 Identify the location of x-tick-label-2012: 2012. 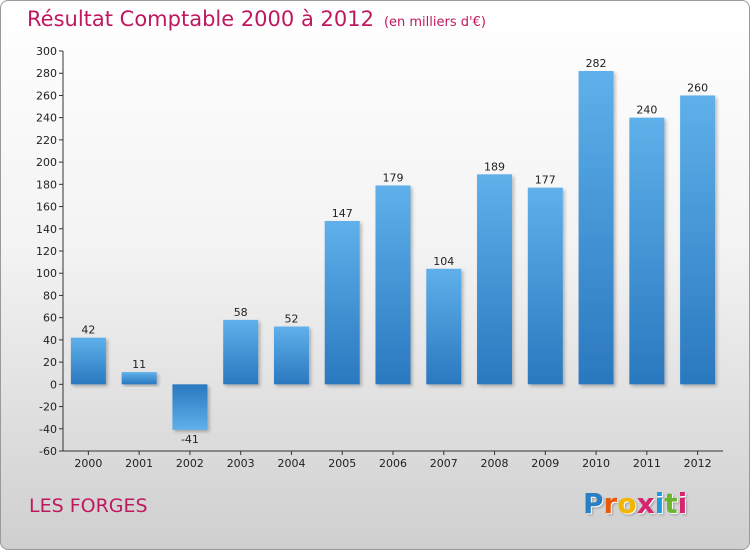
(698, 463).